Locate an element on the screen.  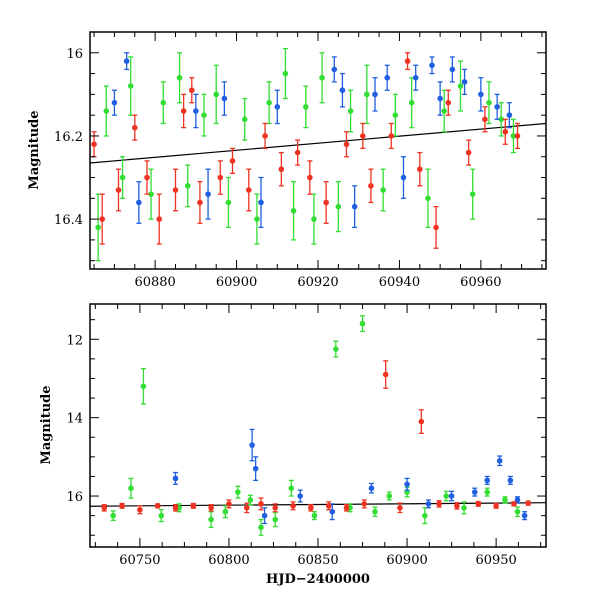
top-x-tick-label: 60960 is located at coordinates (480, 282).